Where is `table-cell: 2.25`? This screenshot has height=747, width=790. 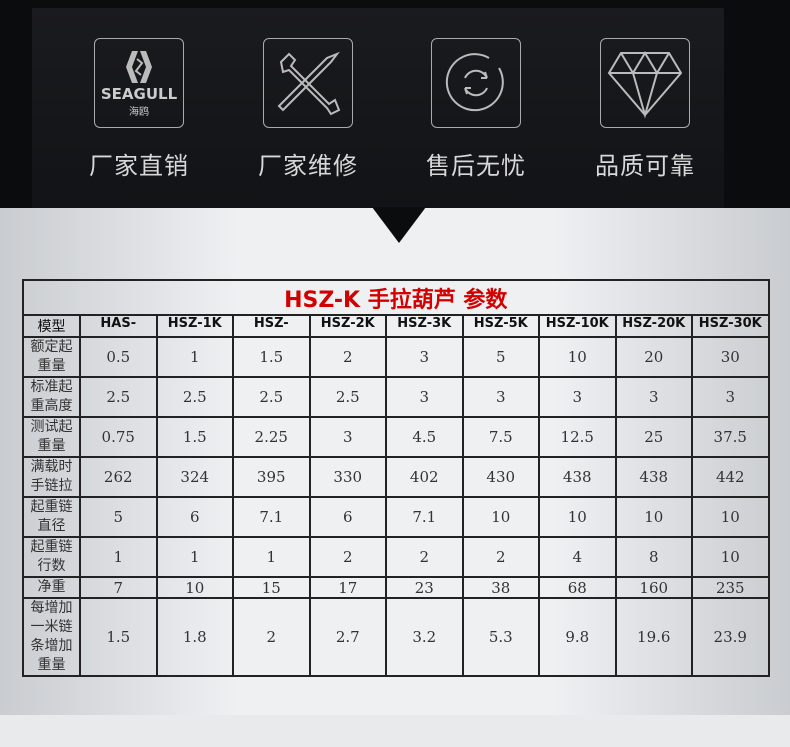
table-cell: 2.25 is located at coordinates (271, 437).